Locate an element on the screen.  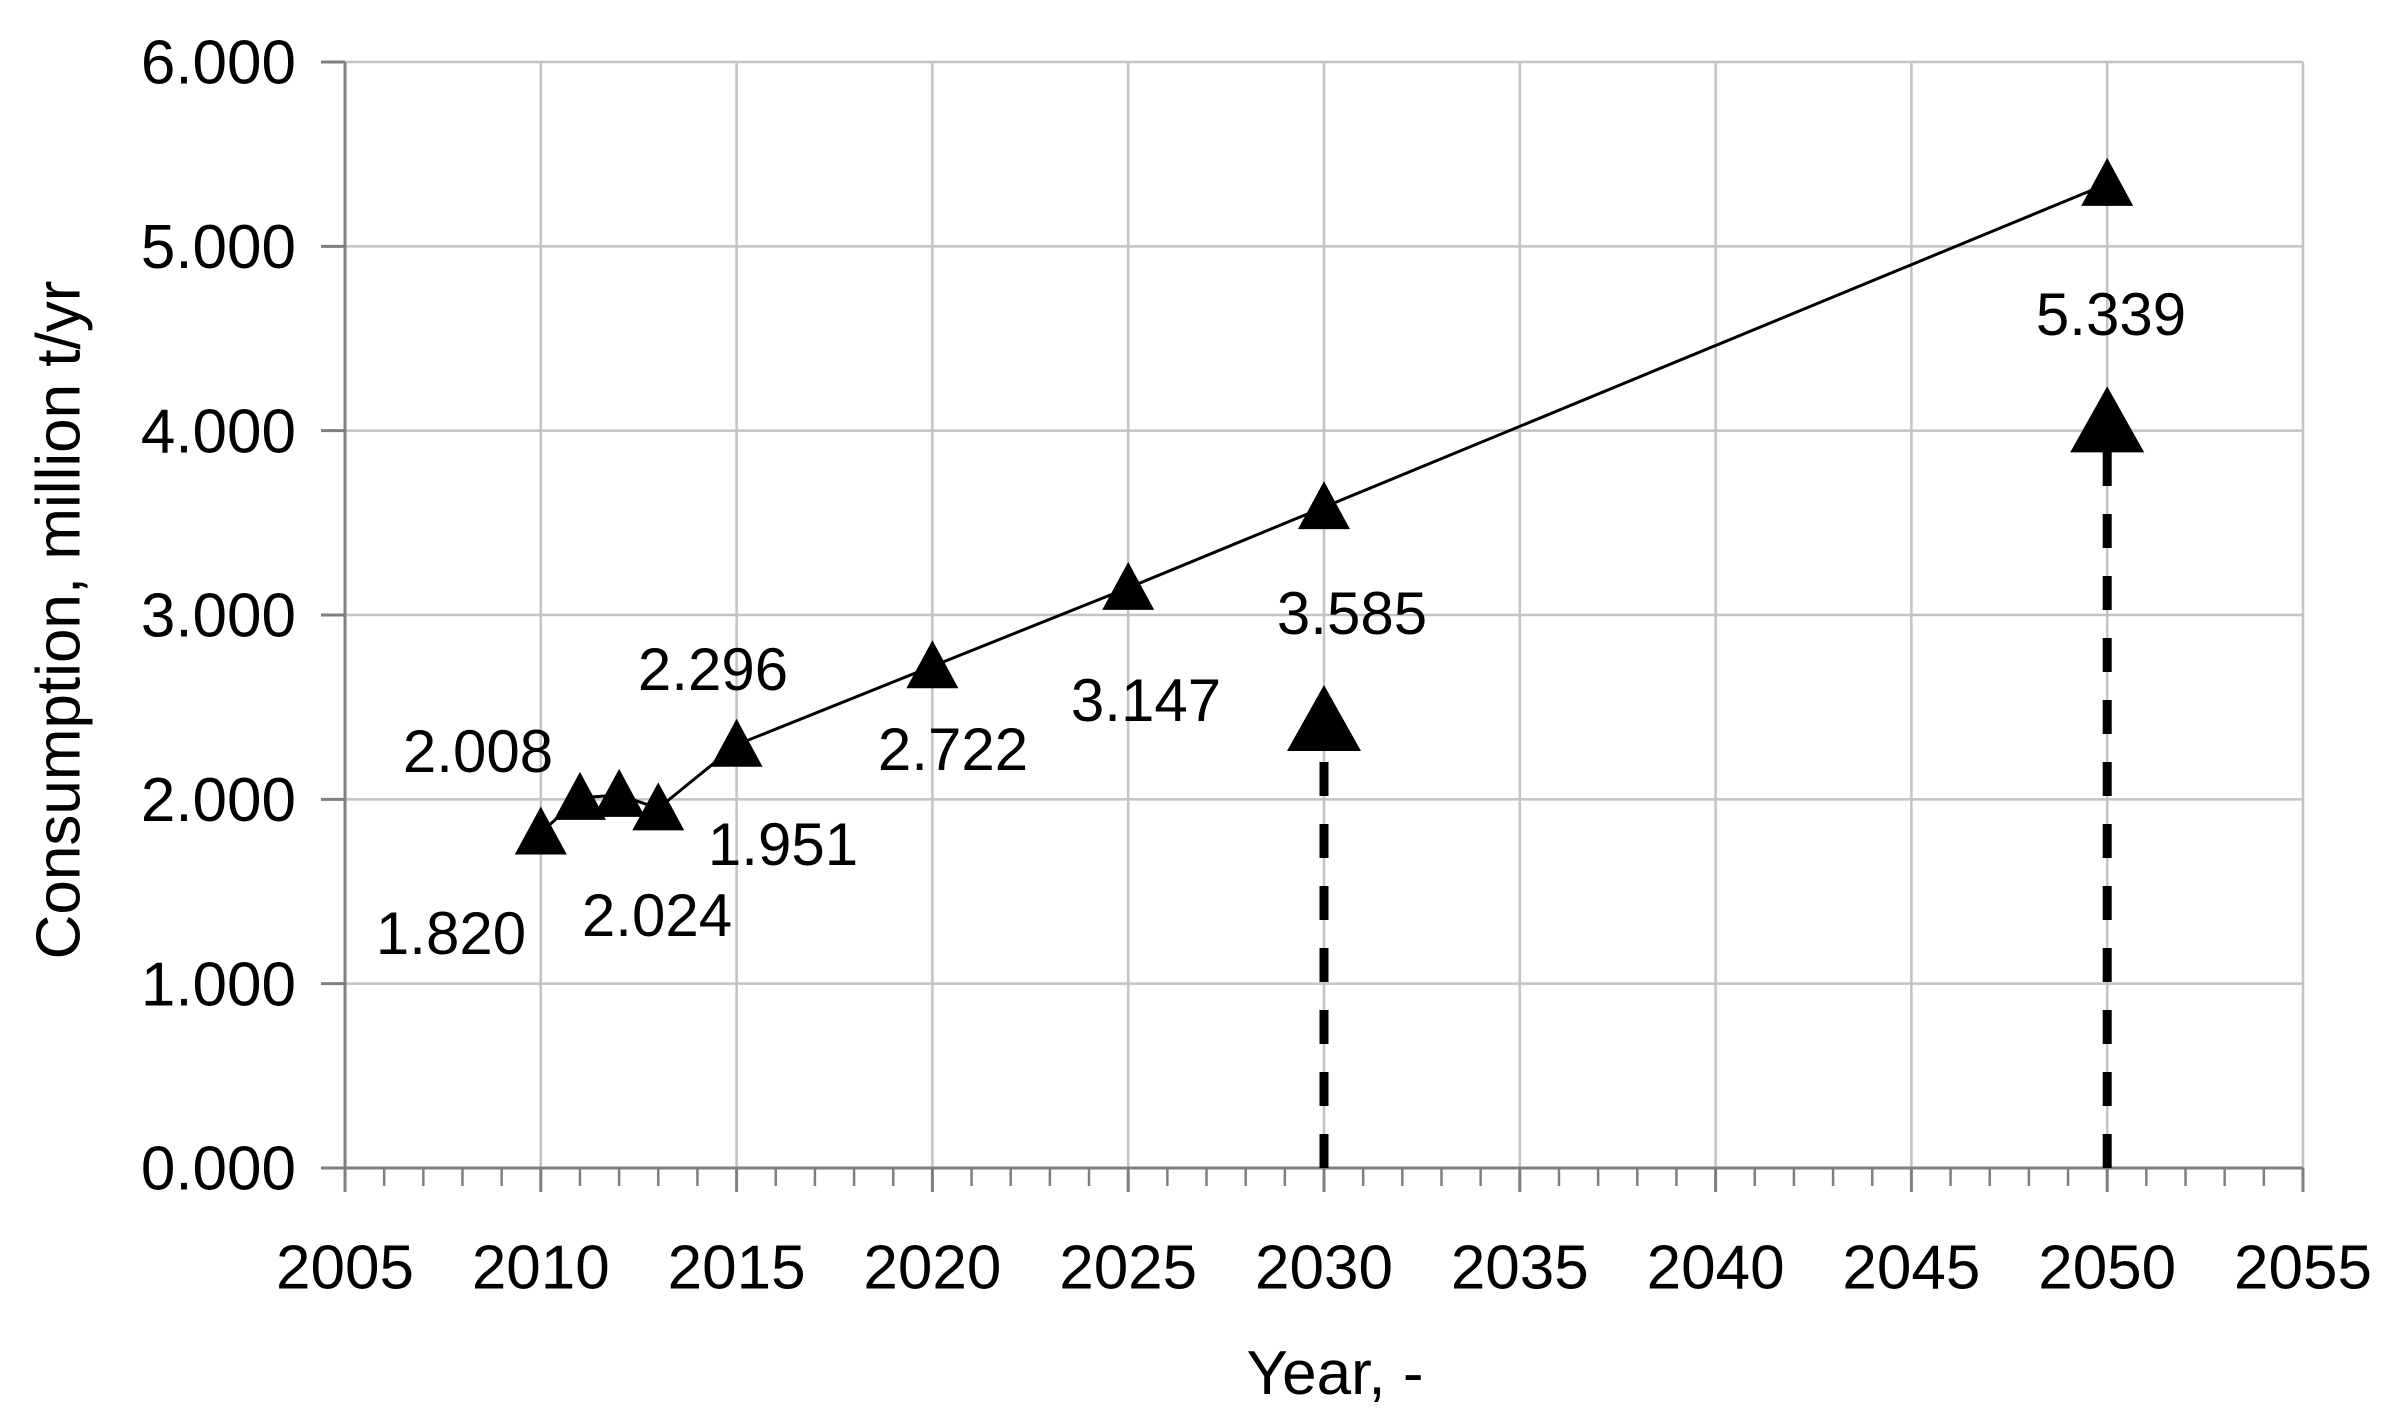
x-tick-label: 2015 is located at coordinates (737, 1268).